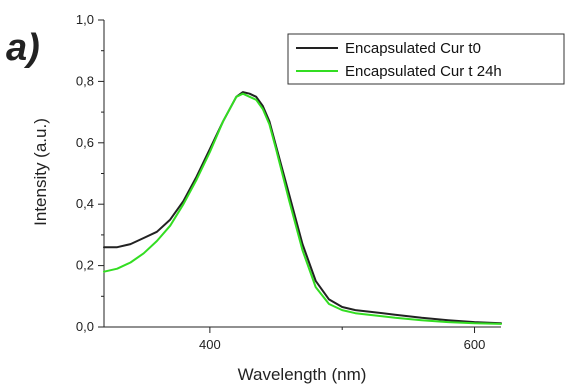  What do you see at coordinates (302, 374) in the screenshot?
I see `x-axis-title: Wavelength (nm)` at bounding box center [302, 374].